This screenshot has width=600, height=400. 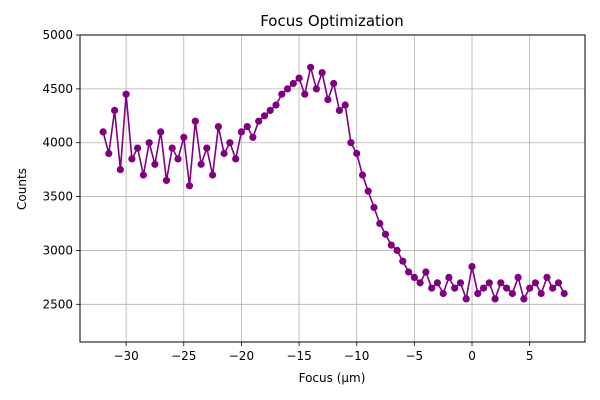 I want to click on x-tick-label: 0, so click(x=472, y=356).